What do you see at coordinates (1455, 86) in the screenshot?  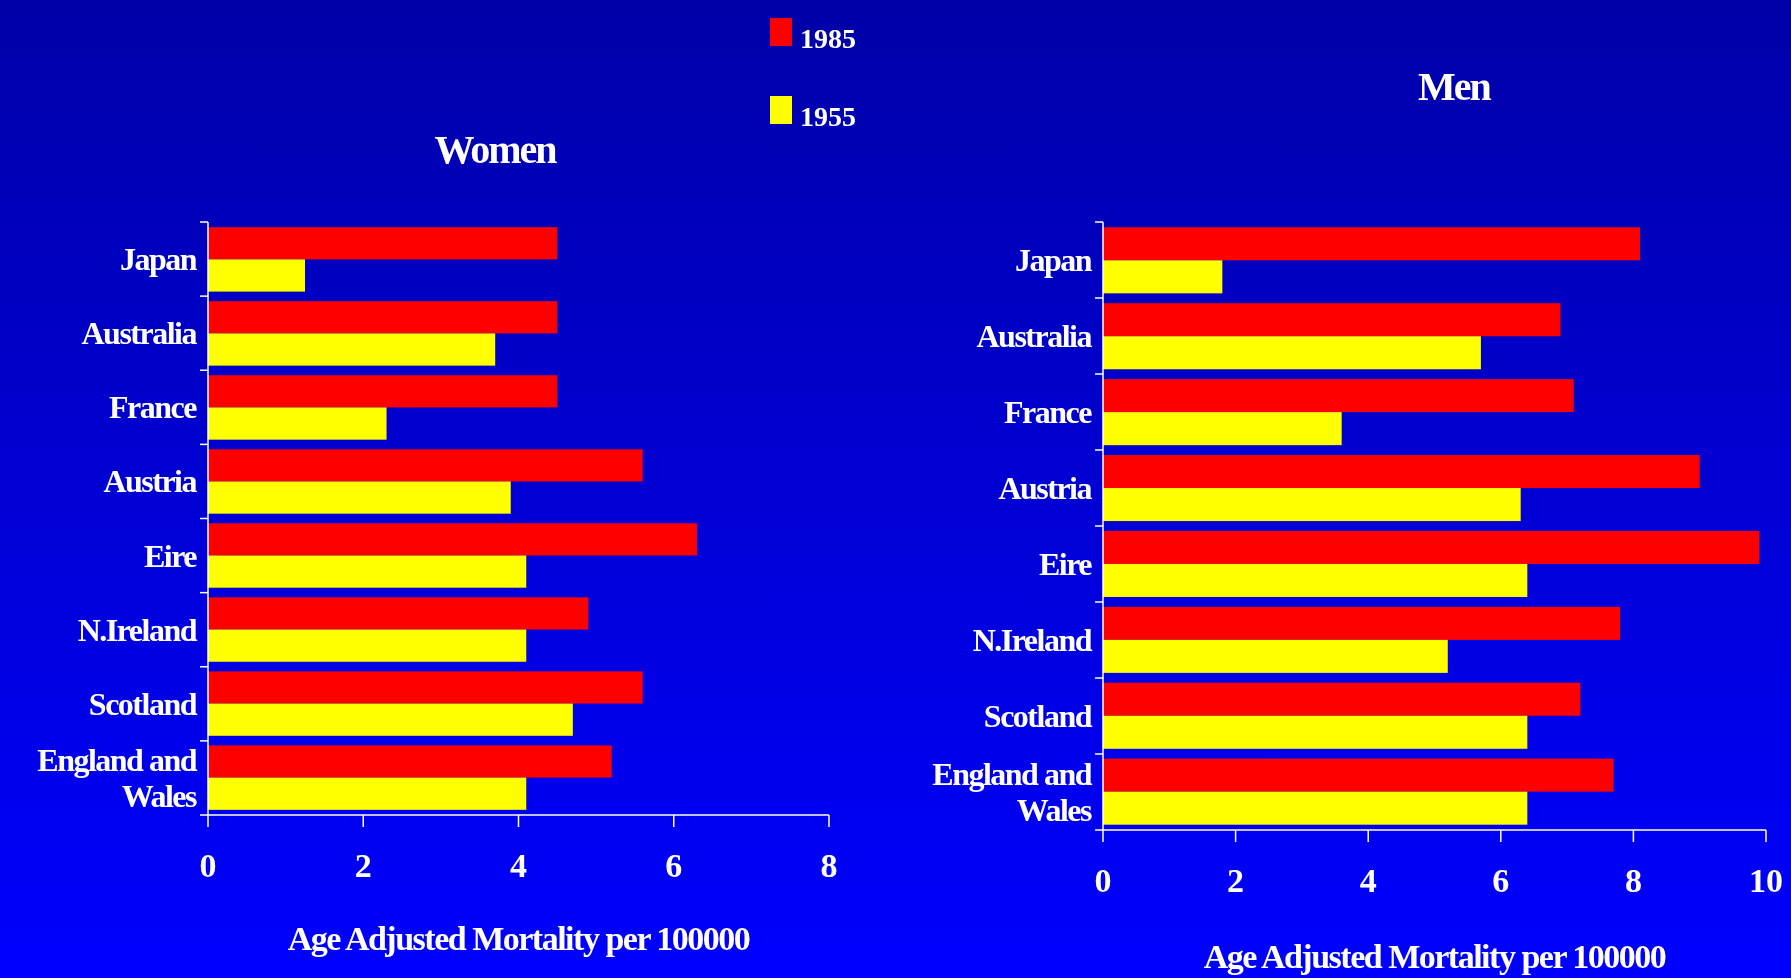 I see `chart-title: Men` at bounding box center [1455, 86].